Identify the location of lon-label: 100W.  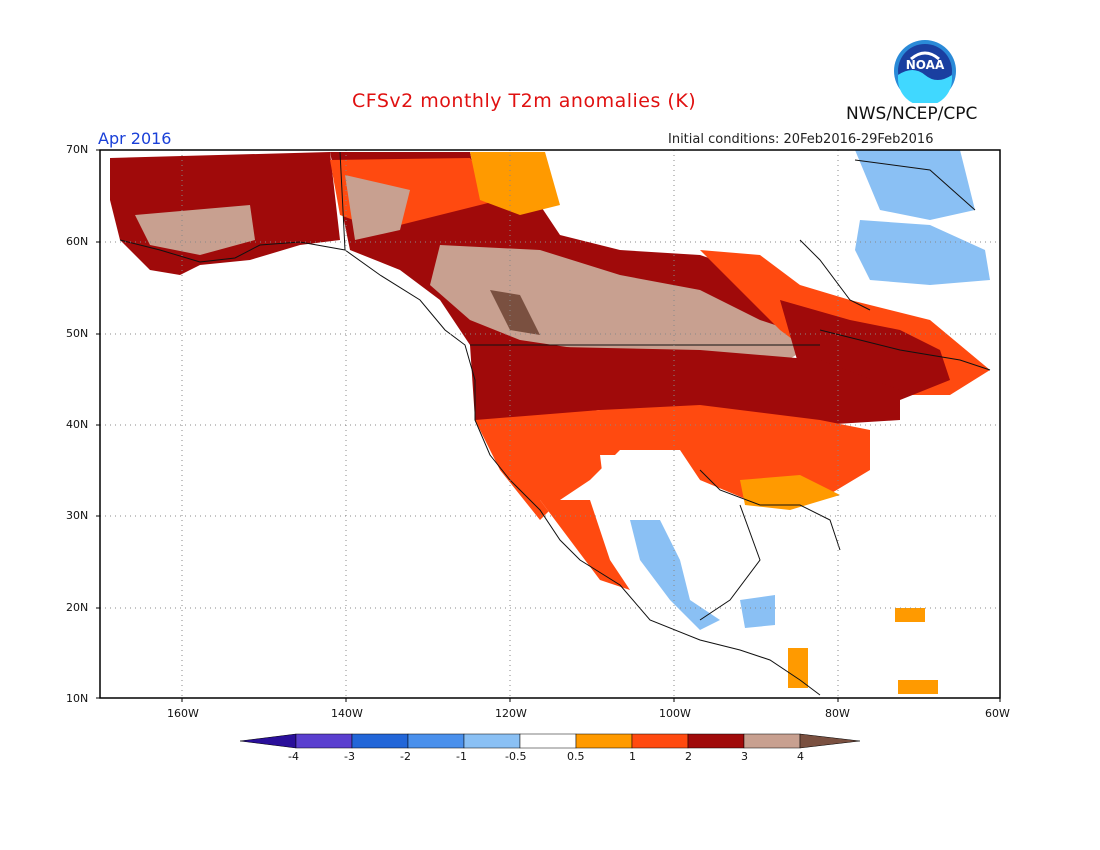
(675, 713).